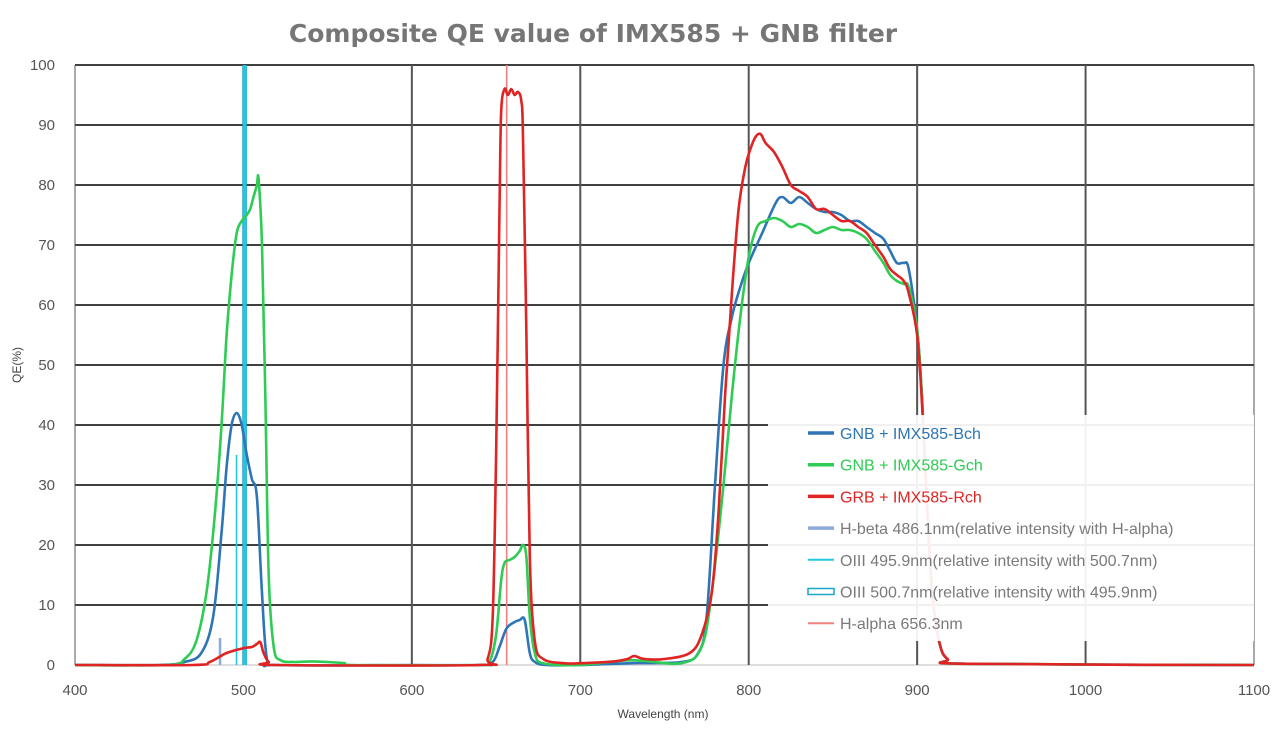 This screenshot has width=1280, height=748. What do you see at coordinates (1085, 690) in the screenshot?
I see `x-tick-label: 1000` at bounding box center [1085, 690].